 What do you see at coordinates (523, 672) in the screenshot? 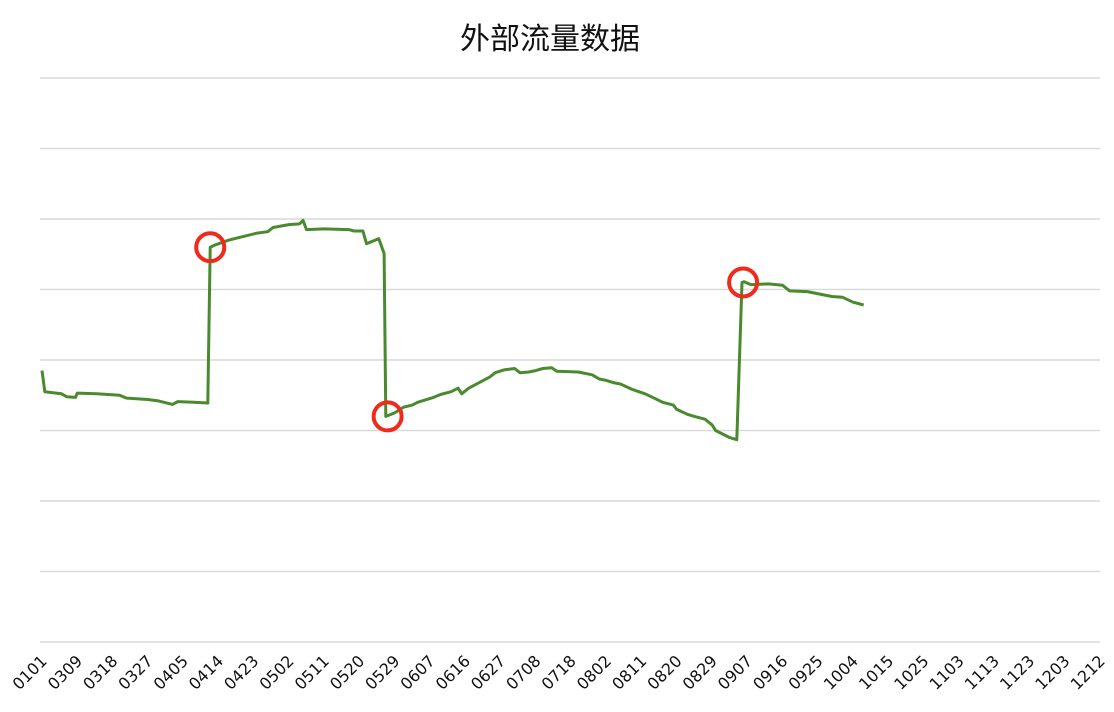
I see `x-tick-label: 0708` at bounding box center [523, 672].